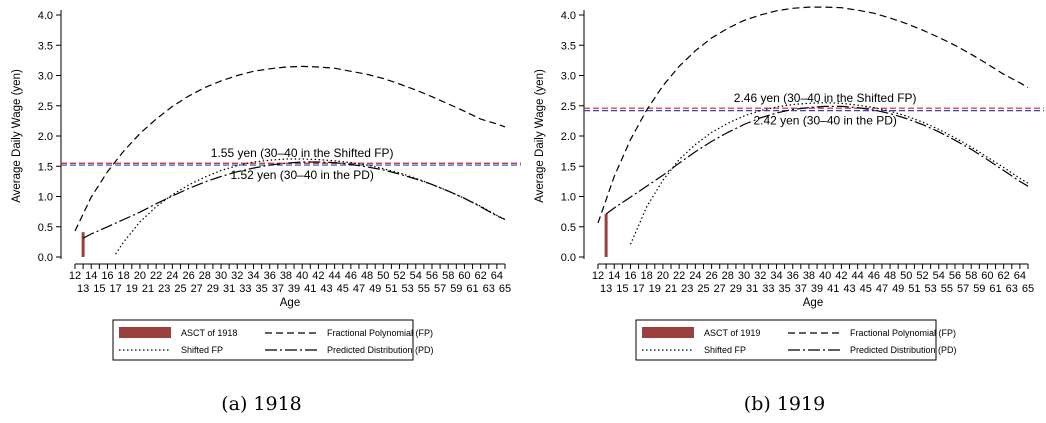 The width and height of the screenshot is (1046, 423). Describe the element at coordinates (606, 289) in the screenshot. I see `x-tick-label: 13` at that location.